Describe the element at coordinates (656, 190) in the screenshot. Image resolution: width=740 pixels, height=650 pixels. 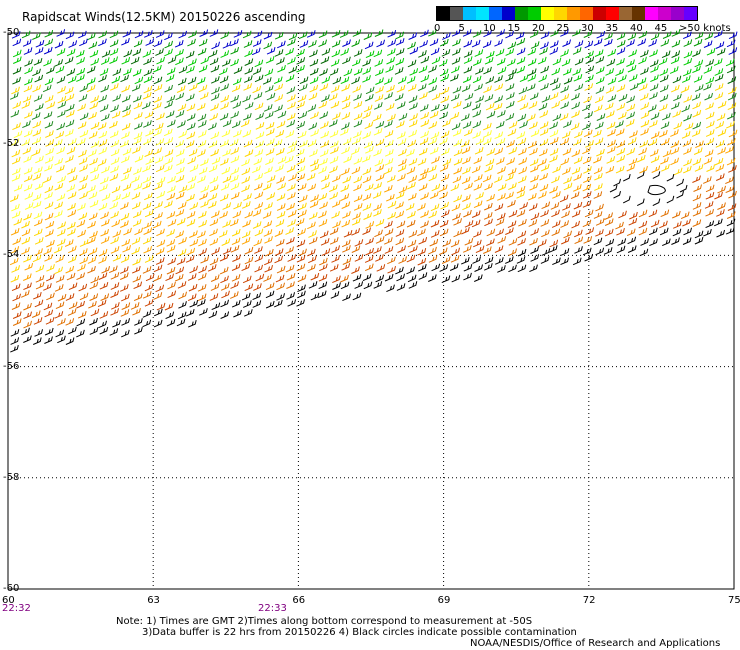
I see `island-outline` at that location.